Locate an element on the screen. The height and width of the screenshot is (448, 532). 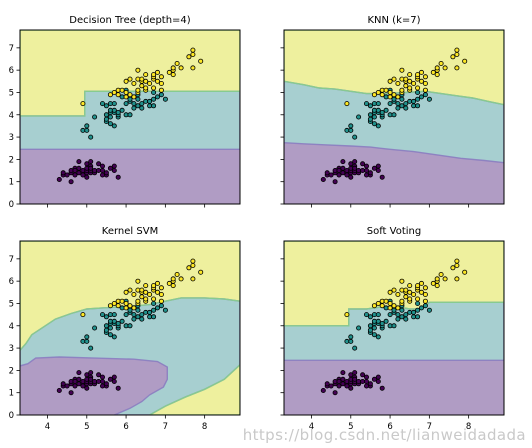
scatter-points is located at coordinates (130, 327).